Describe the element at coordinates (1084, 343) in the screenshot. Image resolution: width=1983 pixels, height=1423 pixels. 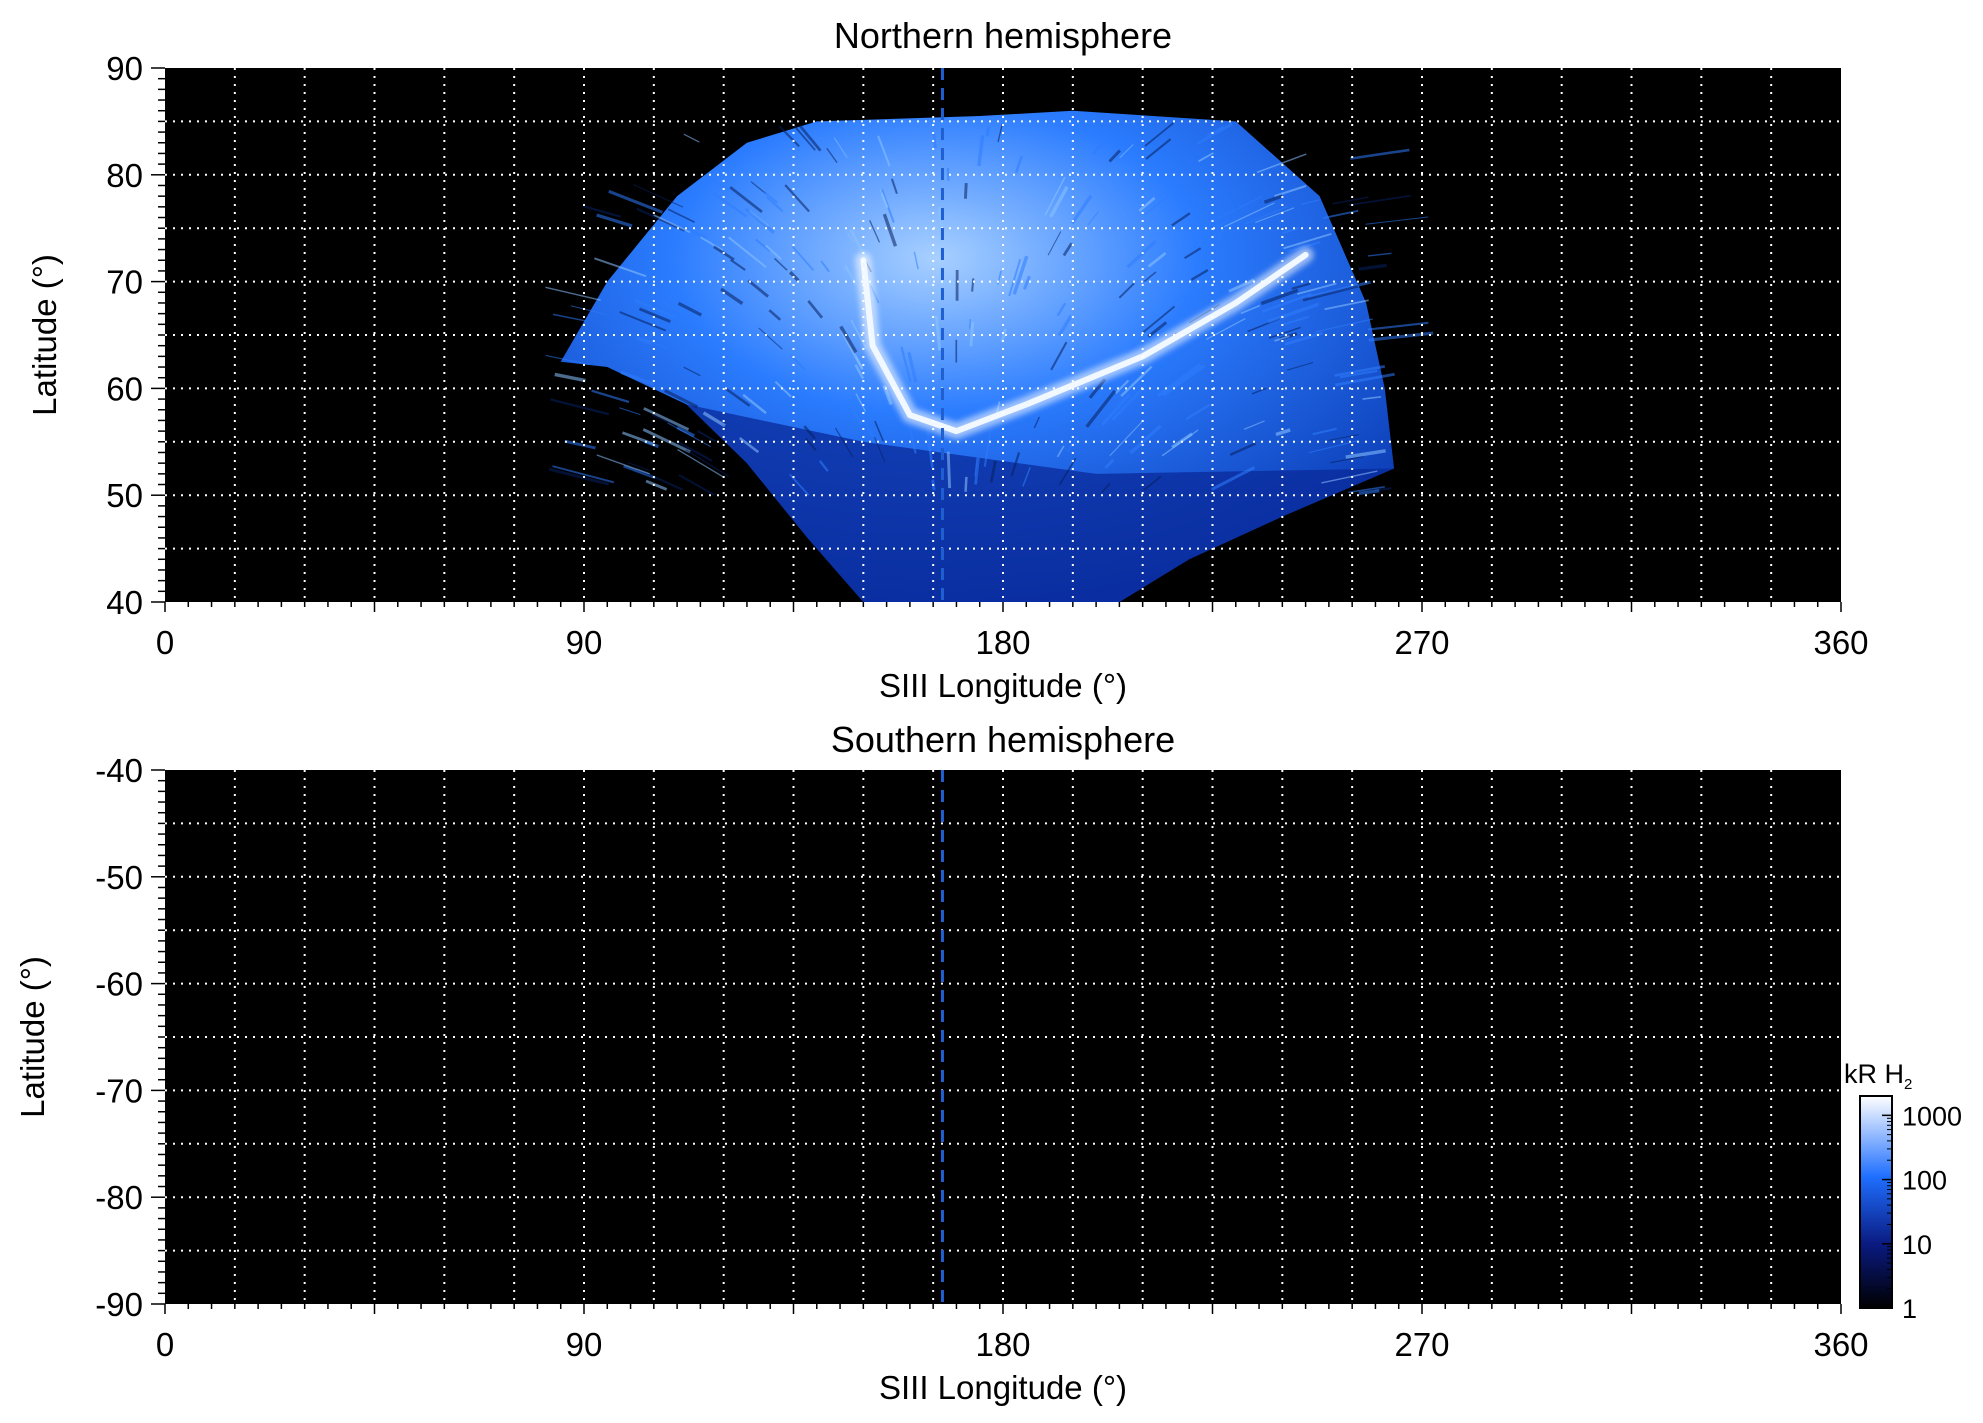
I see `aurora-main-oval` at that location.